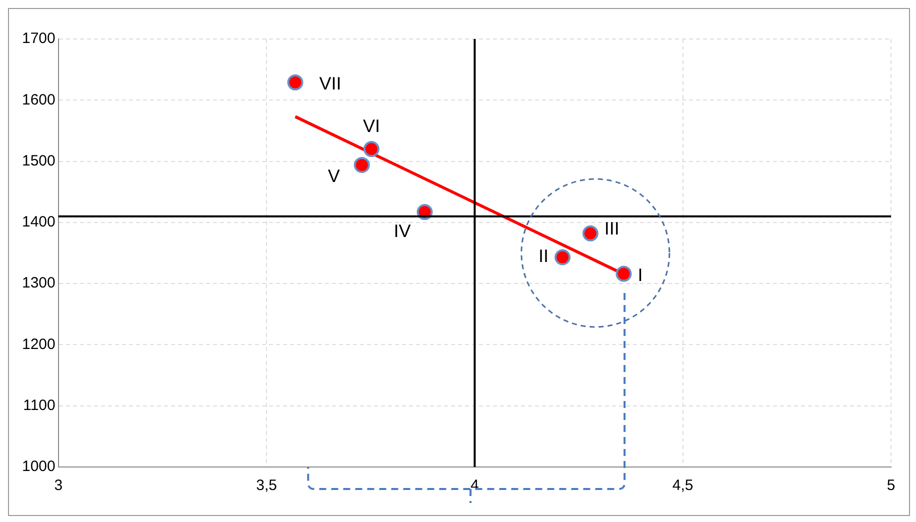 The width and height of the screenshot is (916, 522). I want to click on y-tick-label: 1100, so click(39, 405).